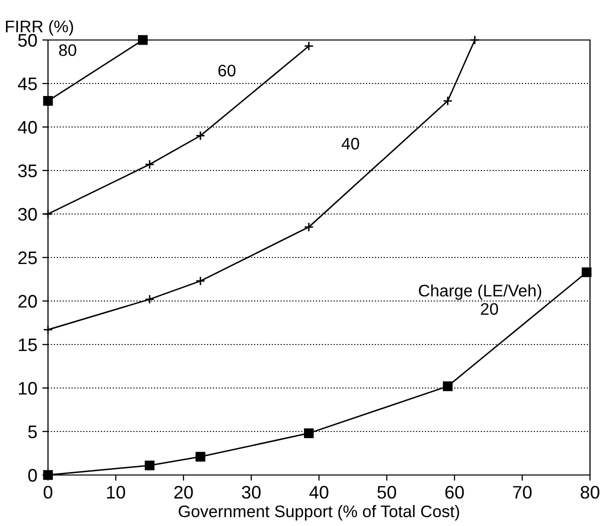 The image size is (605, 526). I want to click on x-tick-label: 80, so click(590, 492).